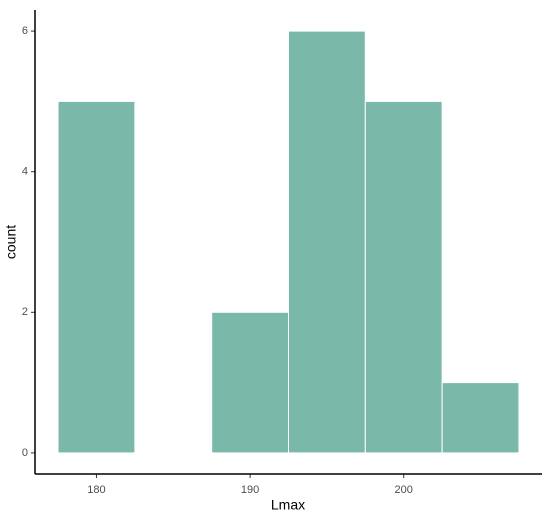 This screenshot has height=515, width=550. What do you see at coordinates (250, 490) in the screenshot?
I see `x-tick-label: 190` at bounding box center [250, 490].